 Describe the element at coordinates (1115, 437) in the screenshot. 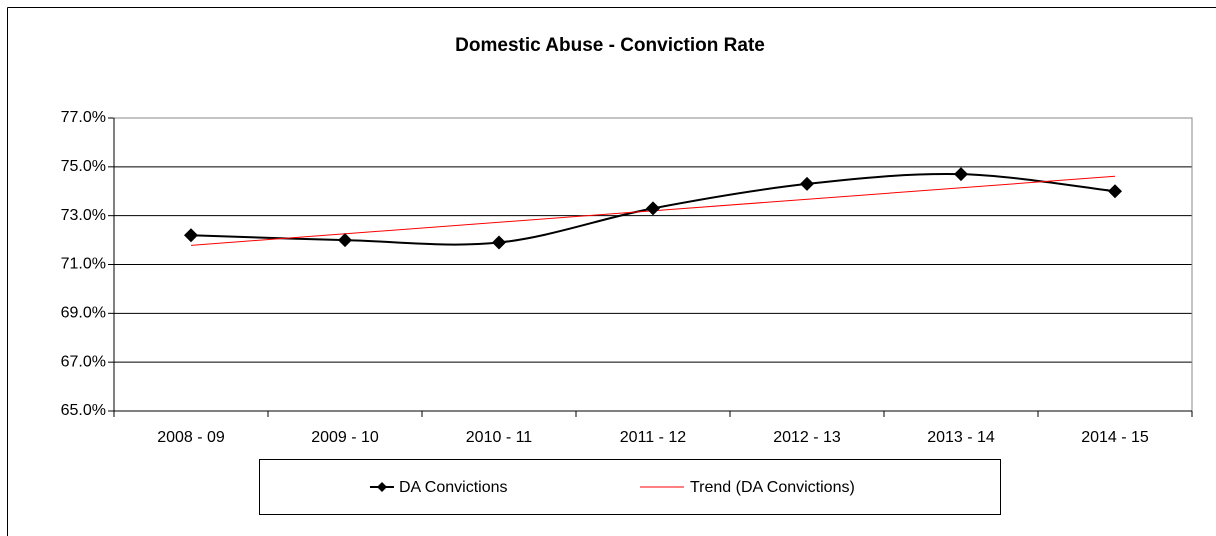

I see `x-tick-label: 2014 - 15` at that location.